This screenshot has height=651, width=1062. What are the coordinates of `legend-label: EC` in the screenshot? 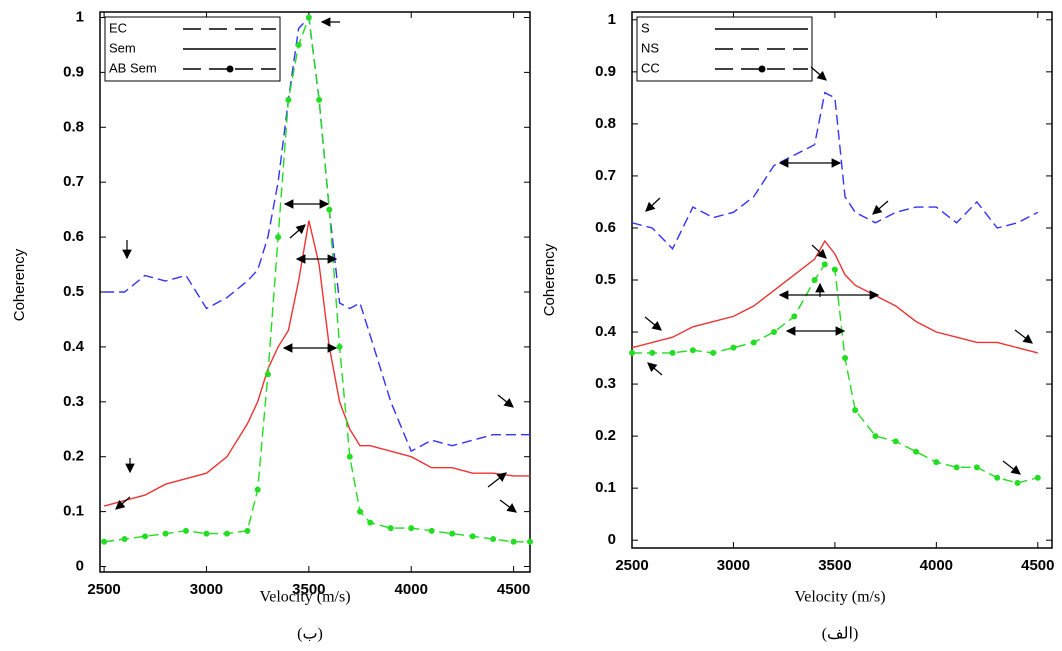 It's located at (118, 27).